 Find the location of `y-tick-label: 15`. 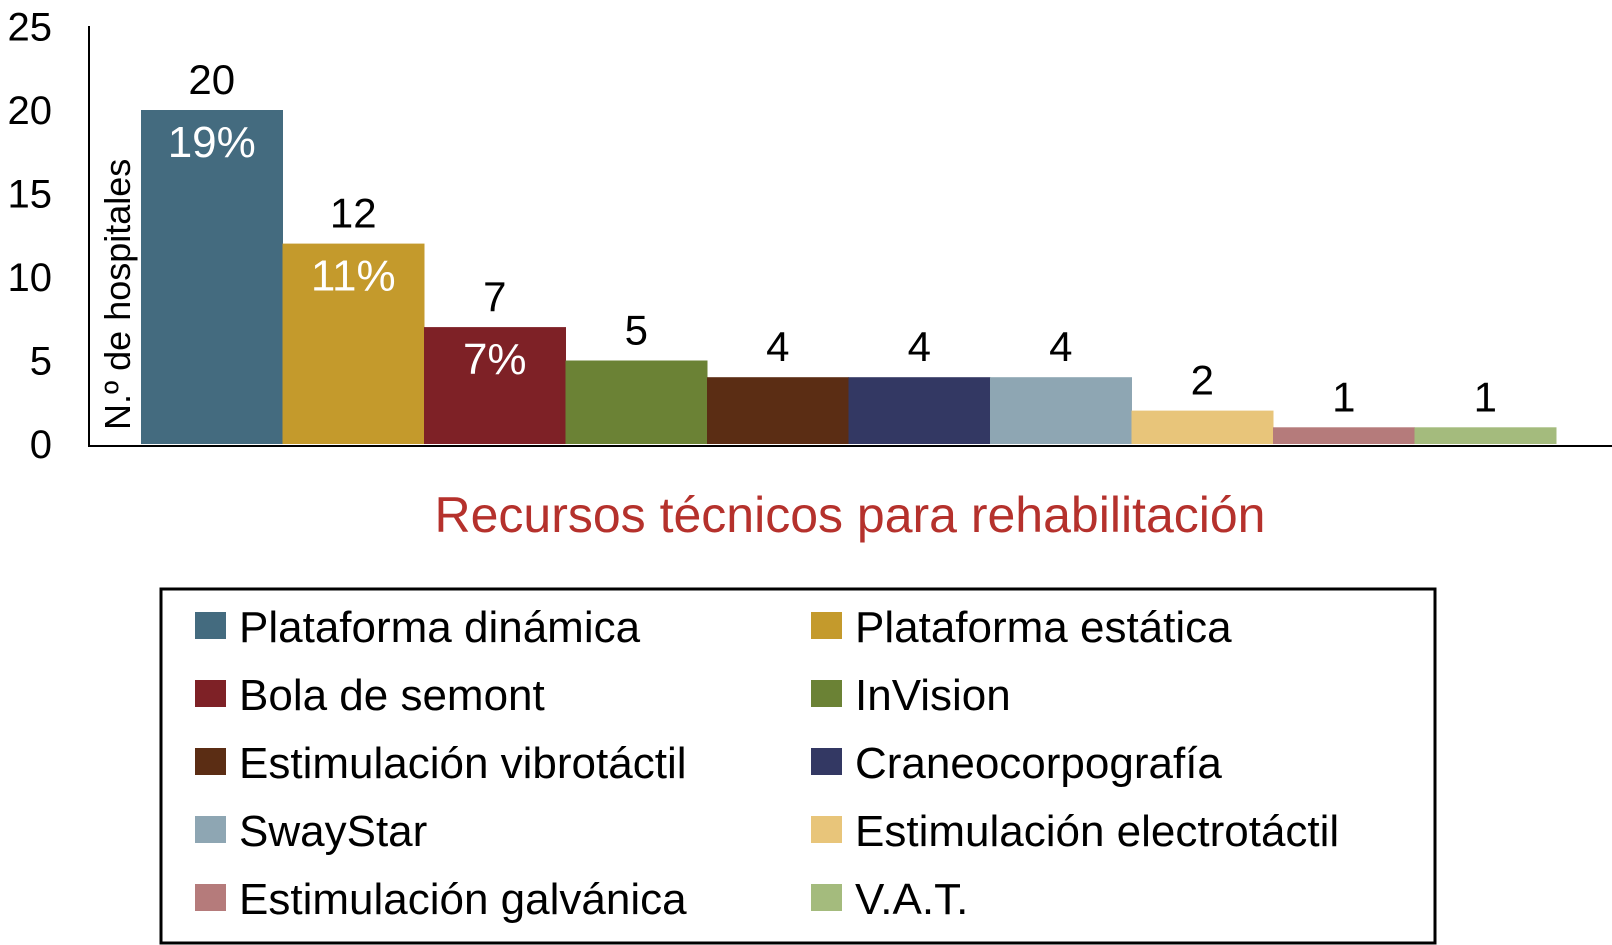

y-tick-label: 15 is located at coordinates (30, 195).